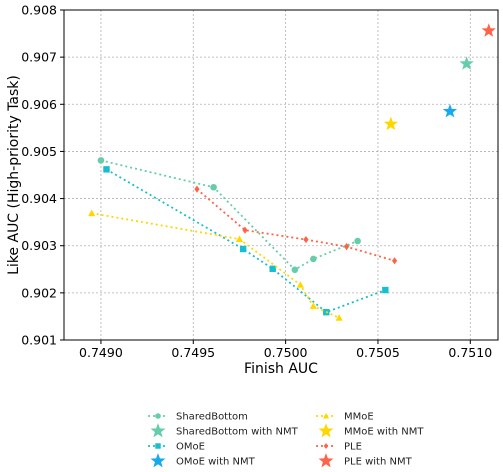 The height and width of the screenshot is (472, 503). I want to click on legend-label: OMoE with NMT, so click(216, 462).